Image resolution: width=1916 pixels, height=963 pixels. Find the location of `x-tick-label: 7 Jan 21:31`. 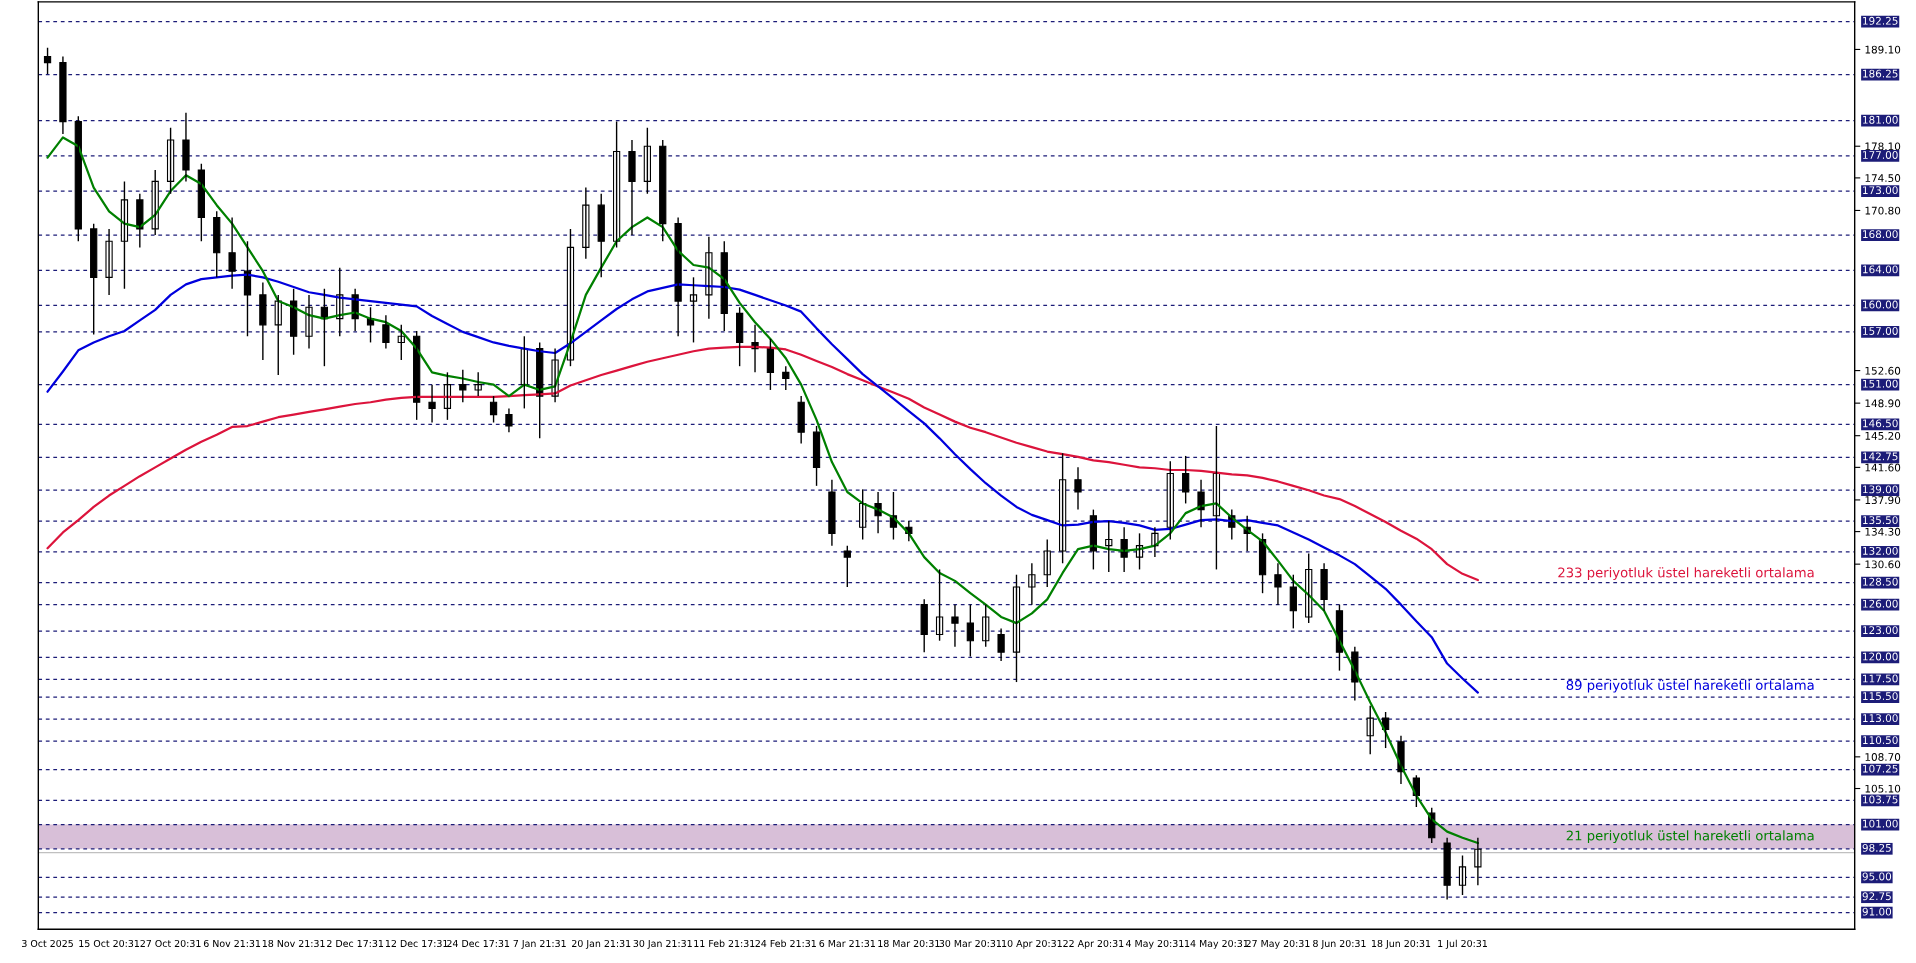

x-tick-label: 7 Jan 21:31 is located at coordinates (539, 944).